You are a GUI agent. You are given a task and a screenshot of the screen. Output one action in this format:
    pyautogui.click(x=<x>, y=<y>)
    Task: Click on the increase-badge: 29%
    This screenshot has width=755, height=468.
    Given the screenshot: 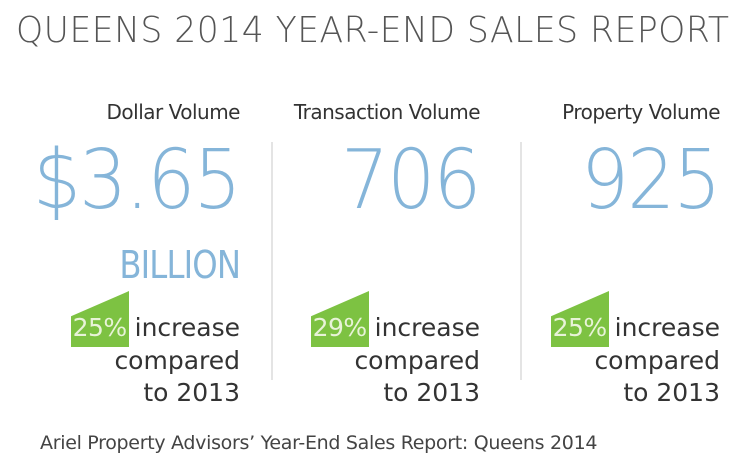 What is the action you would take?
    pyautogui.click(x=339, y=318)
    